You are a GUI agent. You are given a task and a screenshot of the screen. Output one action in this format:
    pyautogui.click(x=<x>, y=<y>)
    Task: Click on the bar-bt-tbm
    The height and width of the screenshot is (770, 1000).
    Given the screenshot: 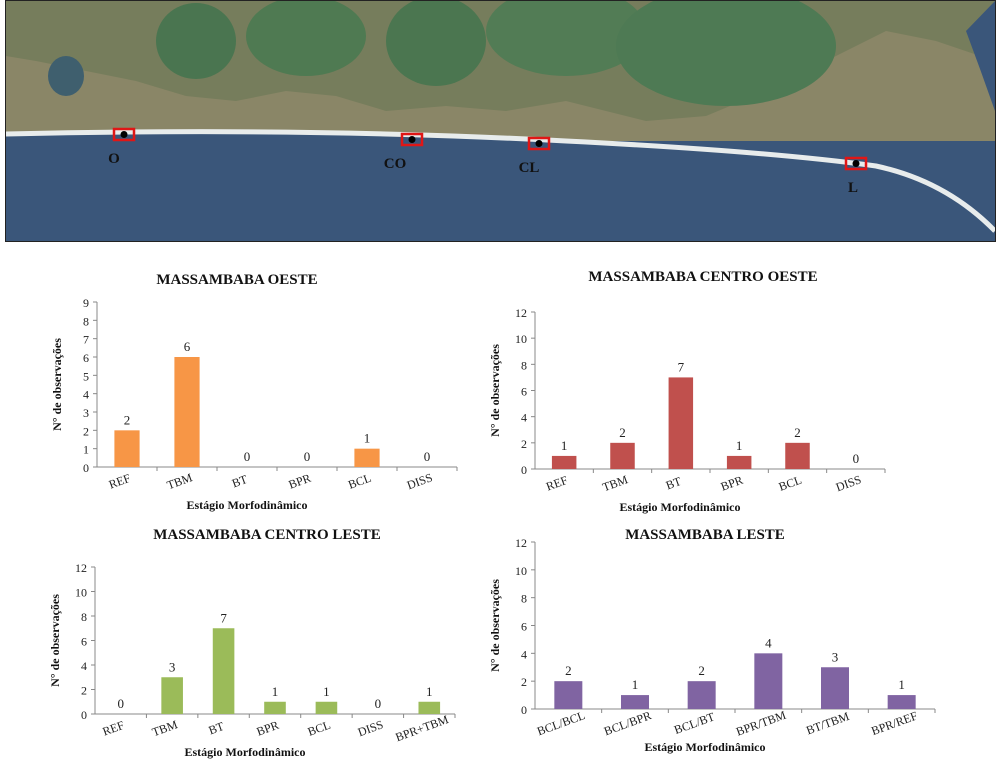 What is the action you would take?
    pyautogui.click(x=835, y=688)
    